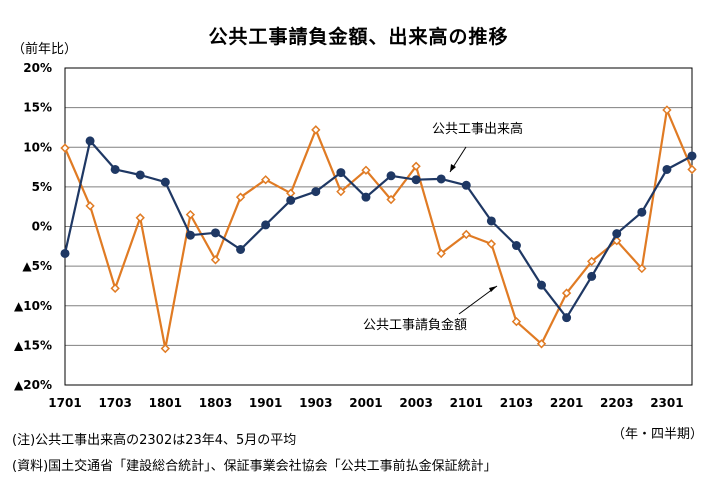 The height and width of the screenshot is (493, 717). Describe the element at coordinates (477, 129) in the screenshot. I see `series-label-output: 公共工事出来高` at that location.